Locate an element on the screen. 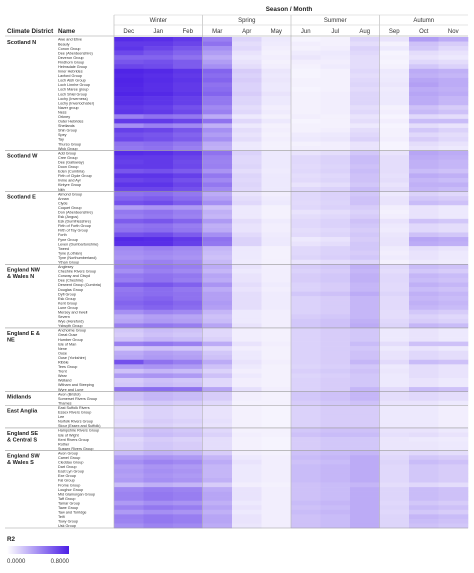  legend-gradient-bar is located at coordinates (38, 550).